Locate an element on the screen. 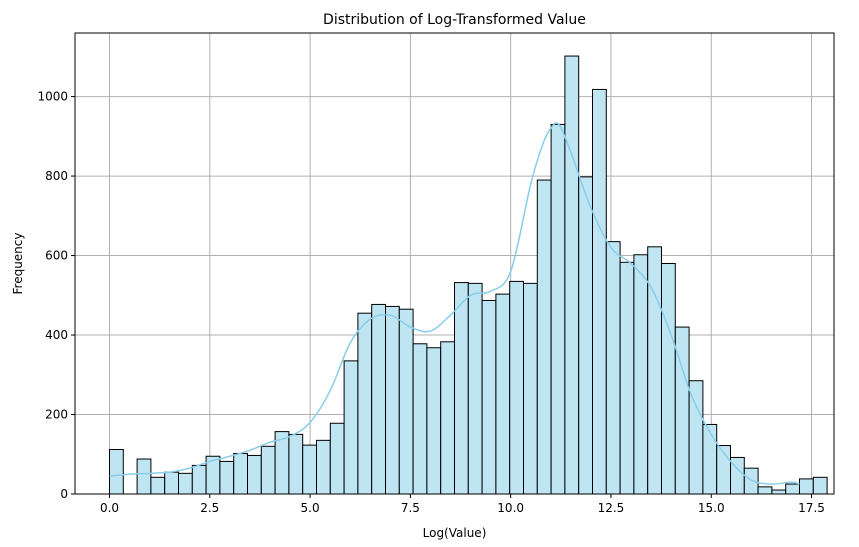 The height and width of the screenshot is (547, 859). x-tick-label: 12.5 is located at coordinates (611, 508).